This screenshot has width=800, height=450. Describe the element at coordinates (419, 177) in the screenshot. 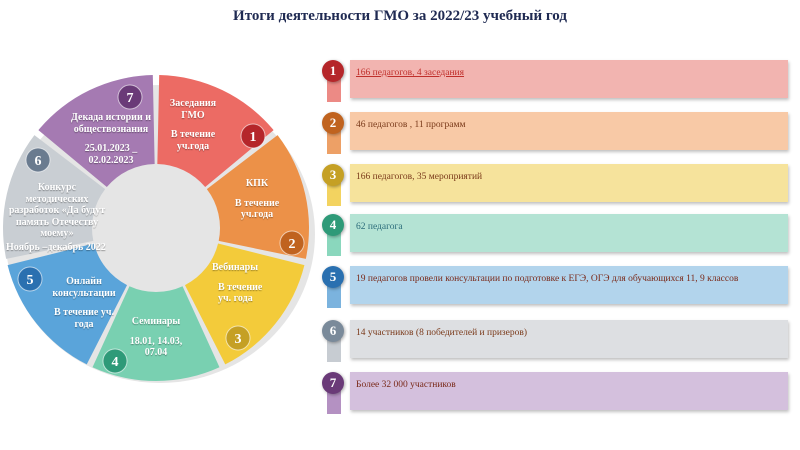

I see `row-text: 166 педагогов, 35 мероприятий` at that location.